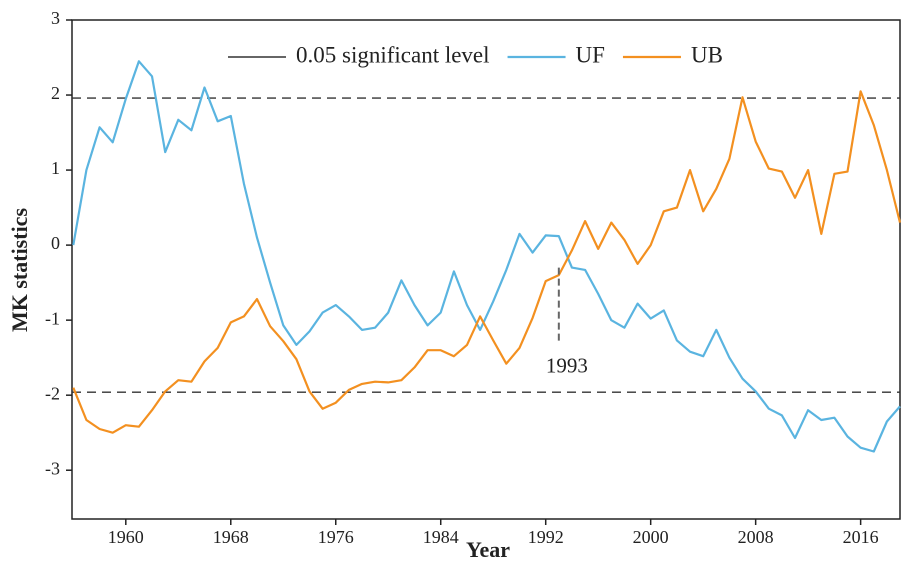  I want to click on y-tick-label: 2, so click(55, 93).